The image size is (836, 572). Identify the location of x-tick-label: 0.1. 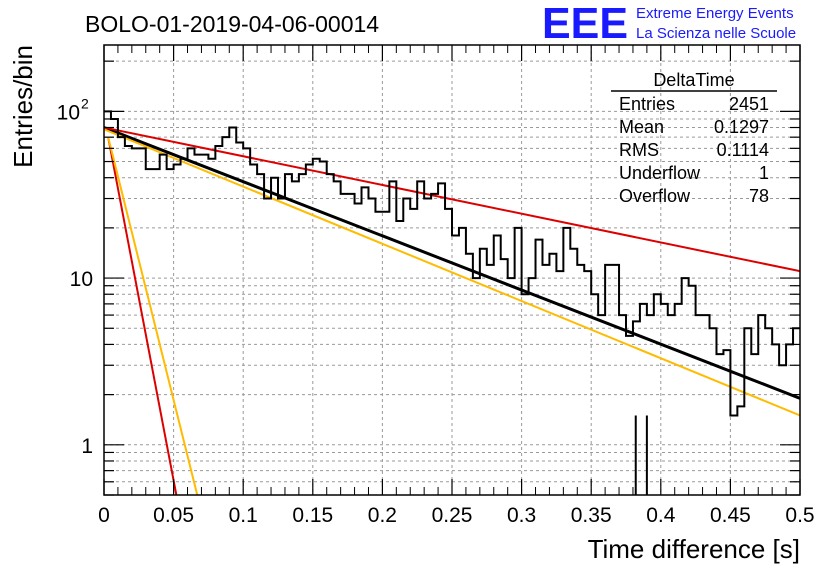
(243, 515).